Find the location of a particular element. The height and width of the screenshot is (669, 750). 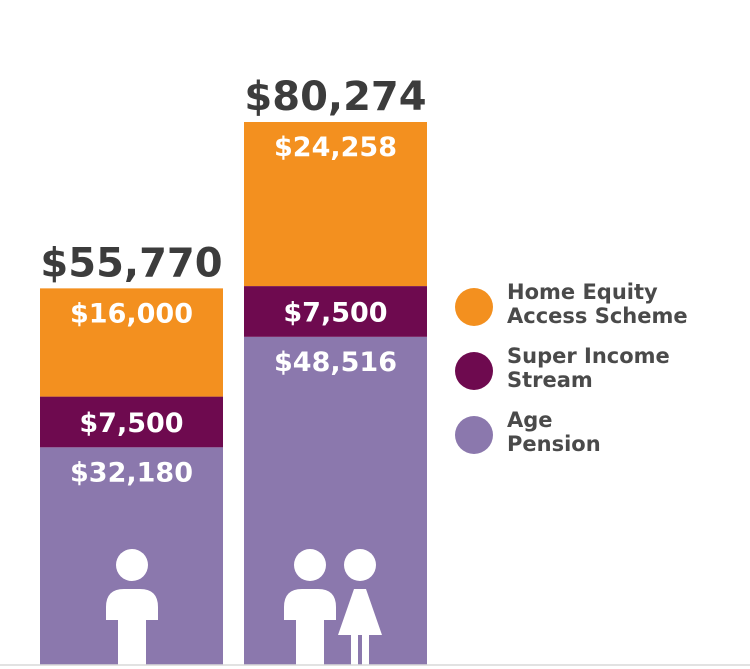

couple-icon is located at coordinates (333, 607).